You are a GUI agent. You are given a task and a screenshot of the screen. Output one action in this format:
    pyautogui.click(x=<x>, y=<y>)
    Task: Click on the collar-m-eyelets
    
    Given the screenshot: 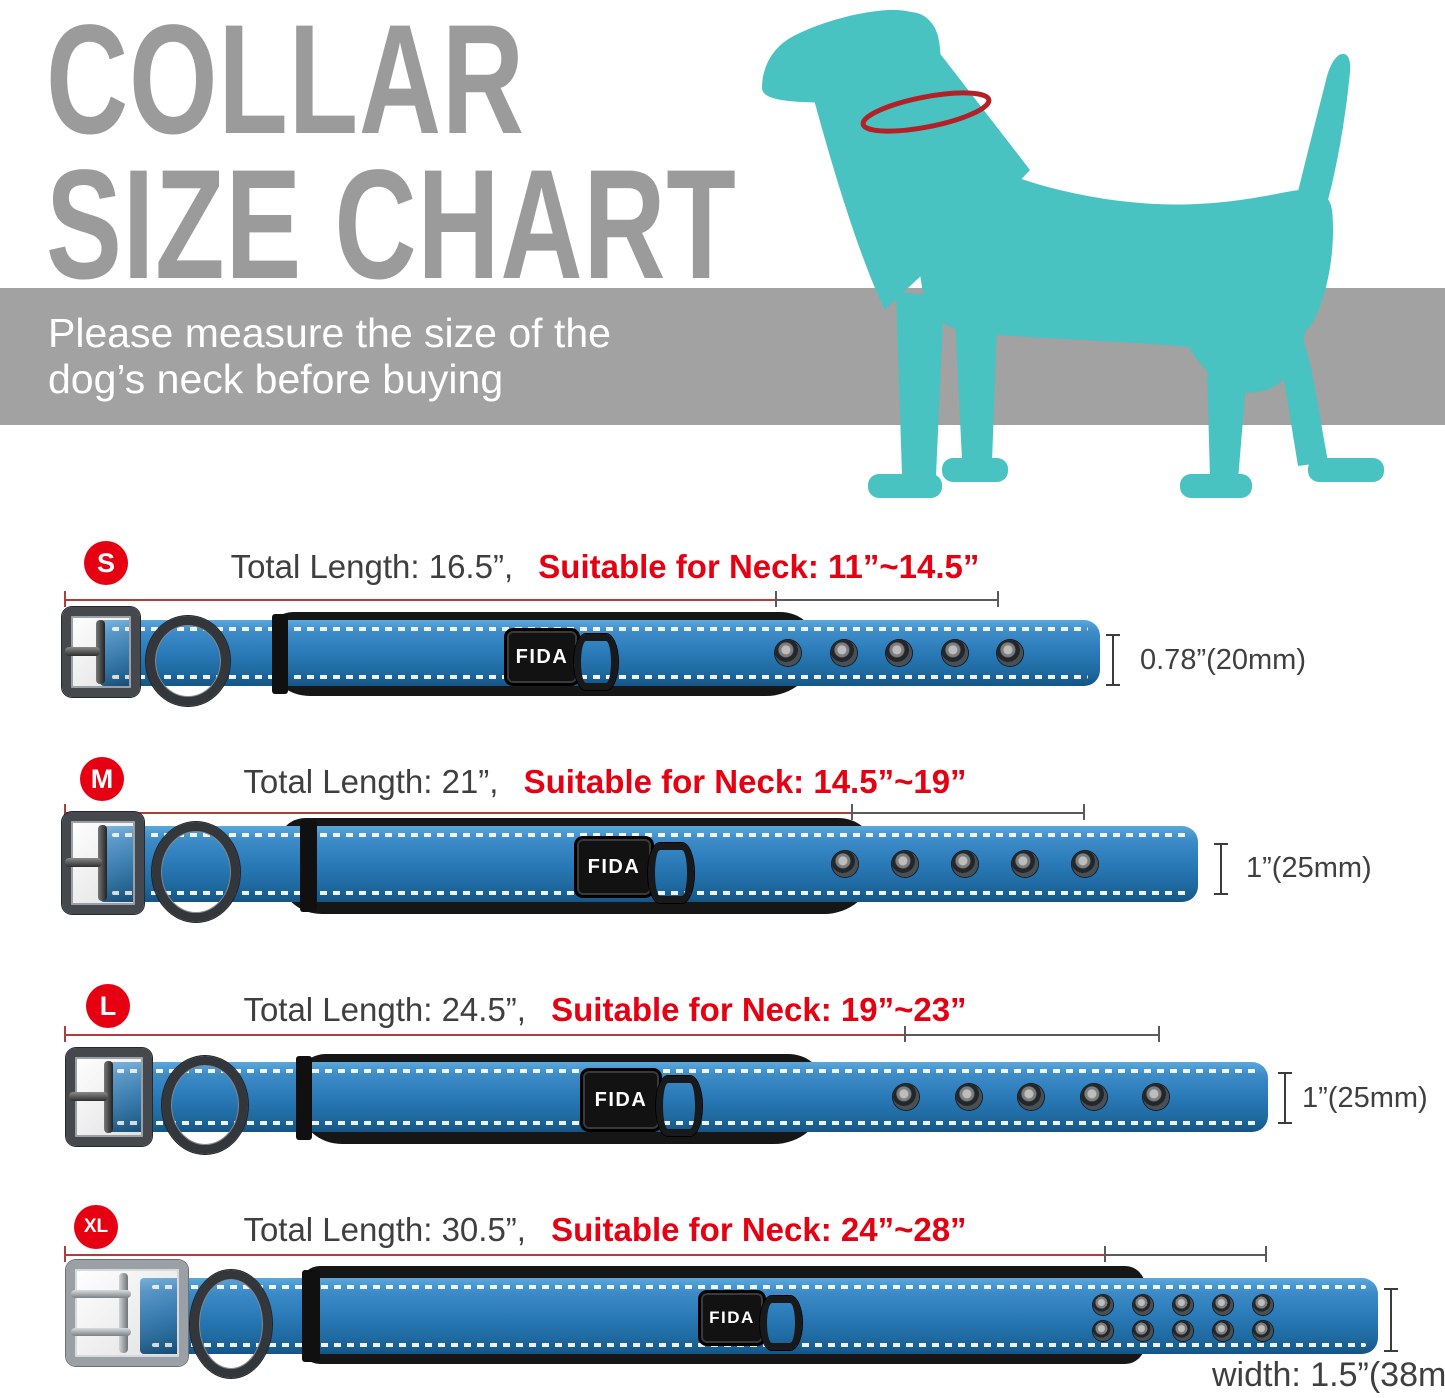 What is the action you would take?
    pyautogui.click(x=965, y=864)
    